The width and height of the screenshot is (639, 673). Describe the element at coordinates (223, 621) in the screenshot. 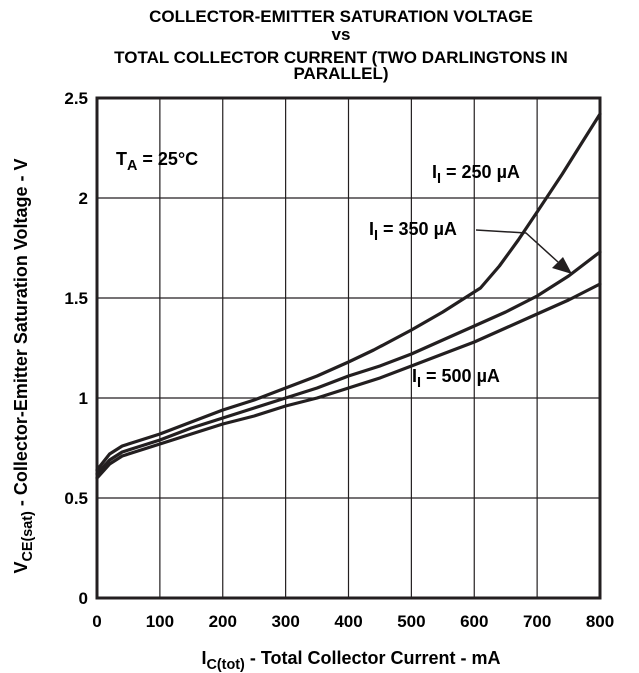

I see `x-tick-label: 200` at that location.